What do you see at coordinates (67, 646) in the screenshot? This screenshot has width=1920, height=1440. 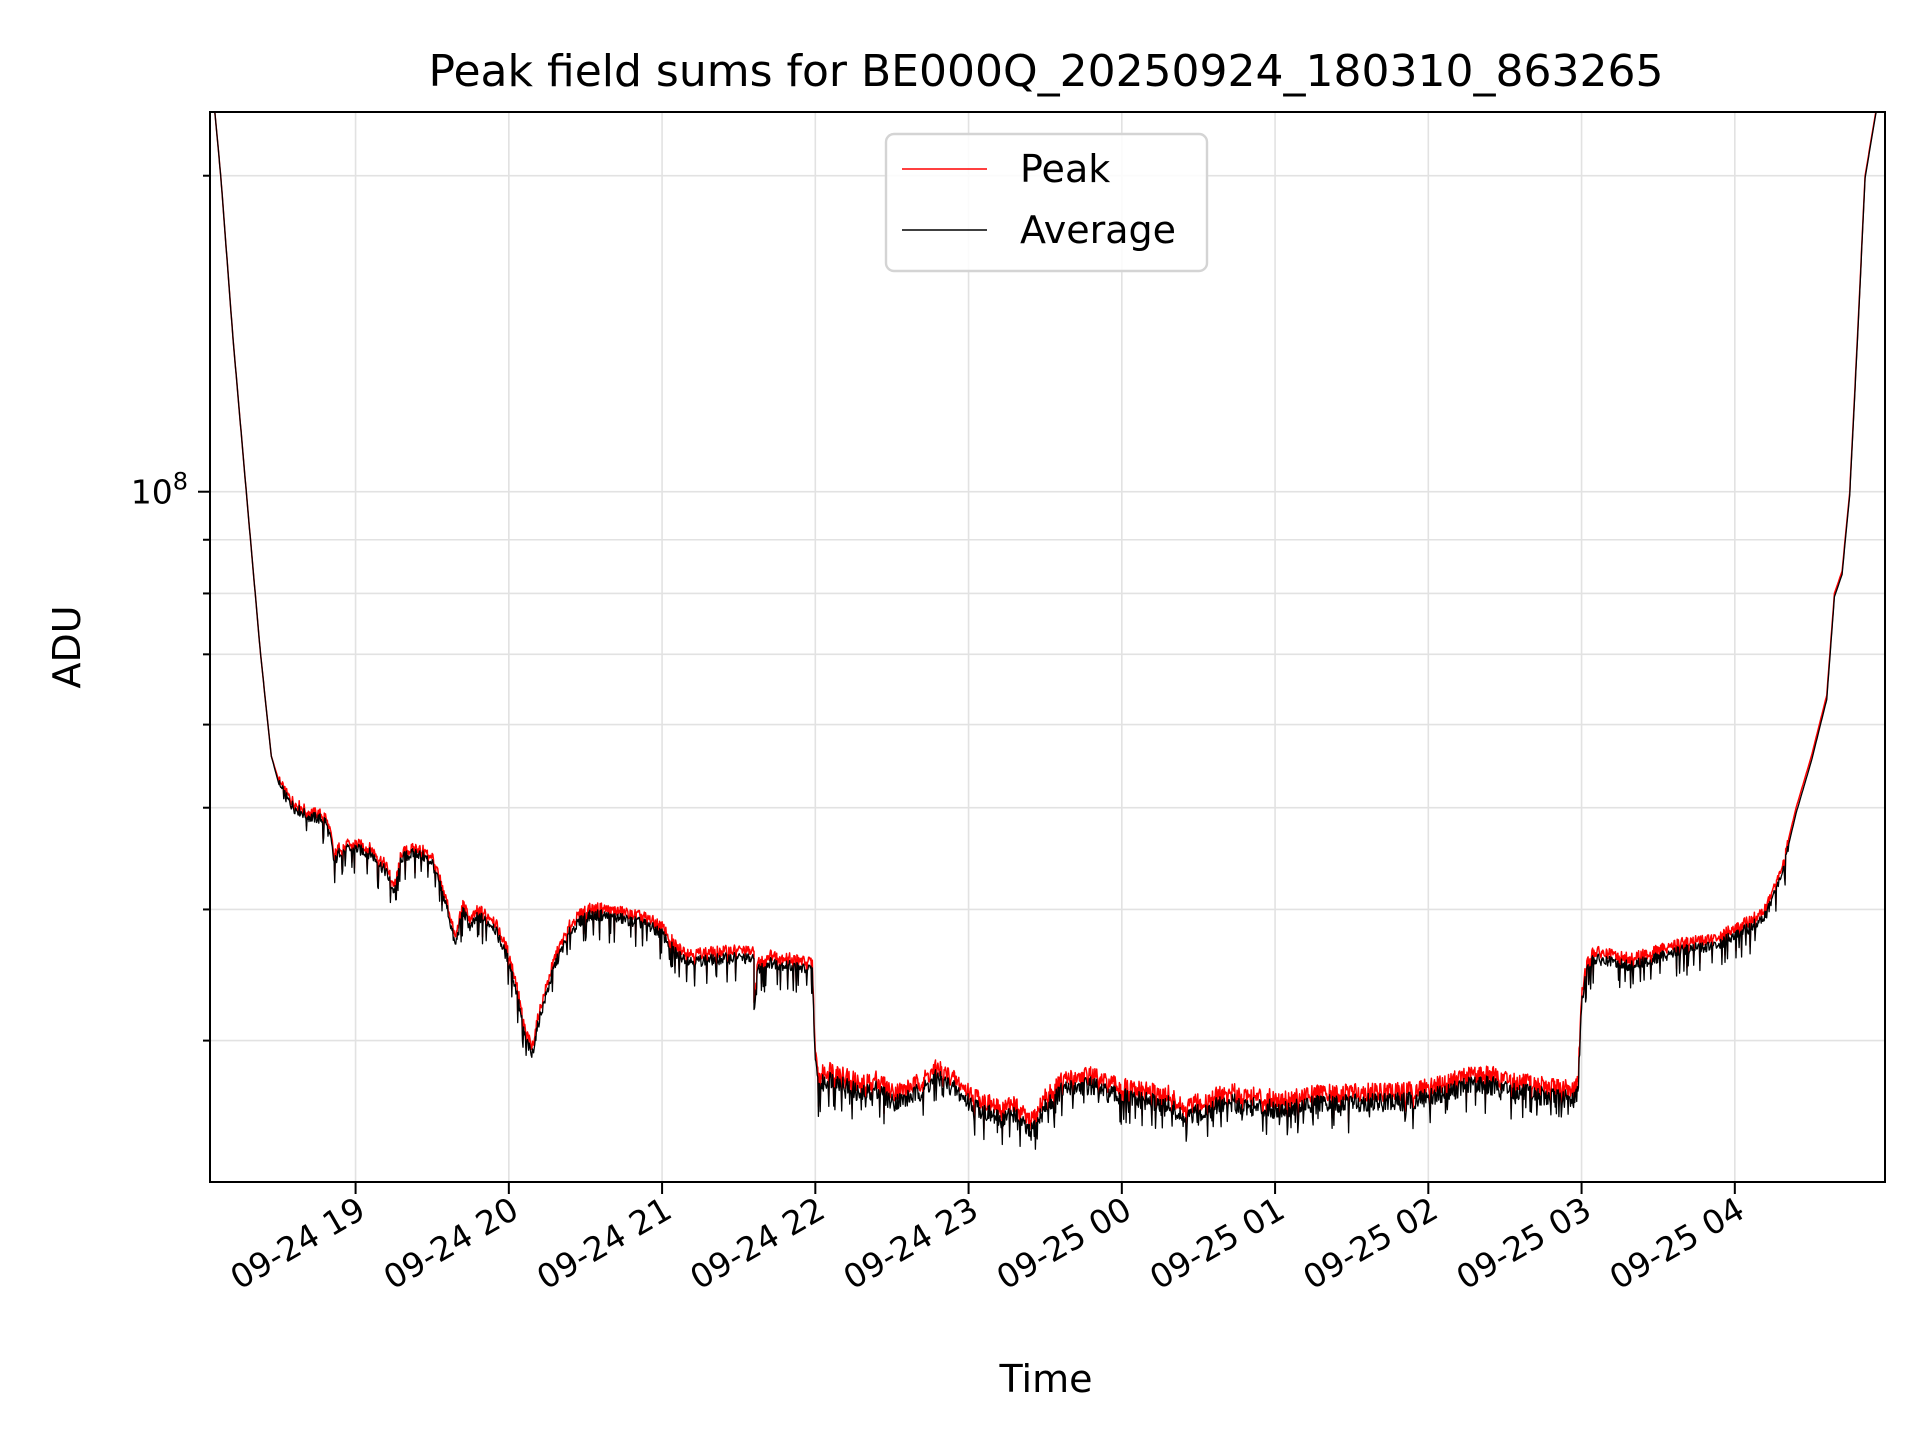 I see `y-axis-label: ADU` at bounding box center [67, 646].